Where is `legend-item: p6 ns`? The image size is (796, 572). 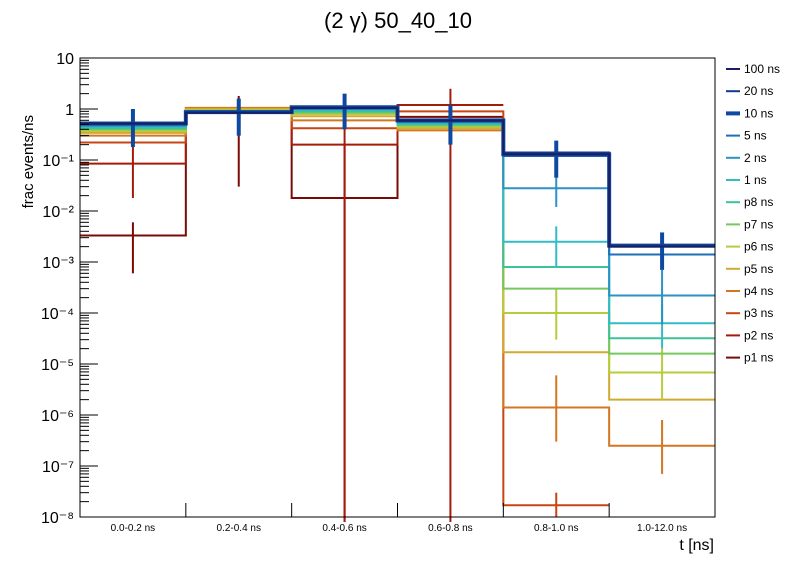 legend-item: p6 ns is located at coordinates (749, 247).